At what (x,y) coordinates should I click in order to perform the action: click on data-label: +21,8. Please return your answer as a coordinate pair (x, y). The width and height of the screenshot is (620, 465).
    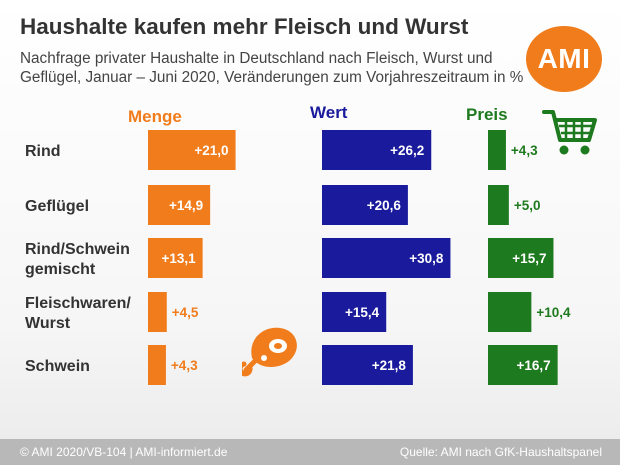
    Looking at the image, I should click on (389, 365).